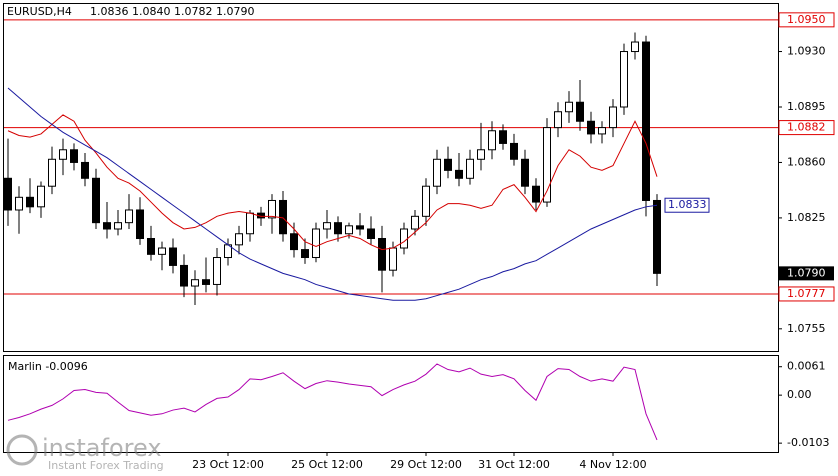 This screenshot has width=838, height=476. What do you see at coordinates (193, 11) in the screenshot?
I see `quote-value: 1.0782` at bounding box center [193, 11].